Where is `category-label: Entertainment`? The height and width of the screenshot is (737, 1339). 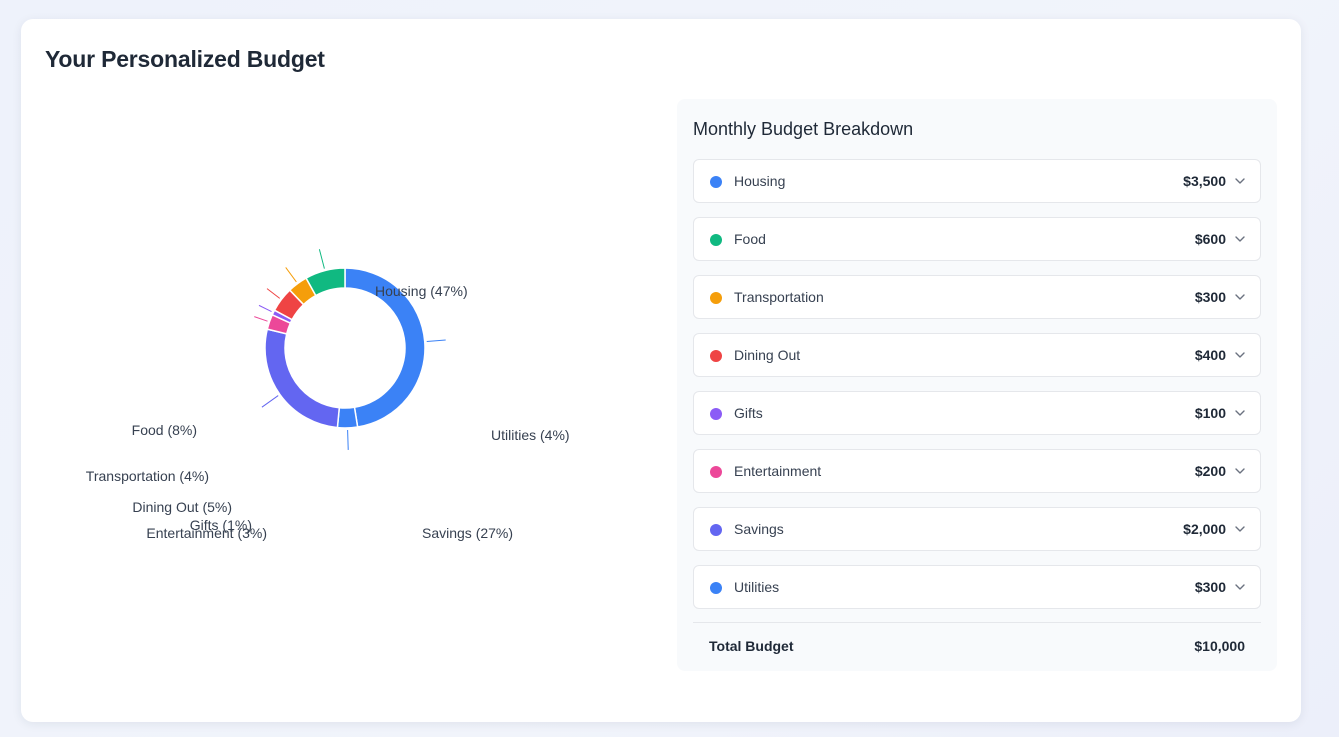 category-label: Entertainment is located at coordinates (778, 471).